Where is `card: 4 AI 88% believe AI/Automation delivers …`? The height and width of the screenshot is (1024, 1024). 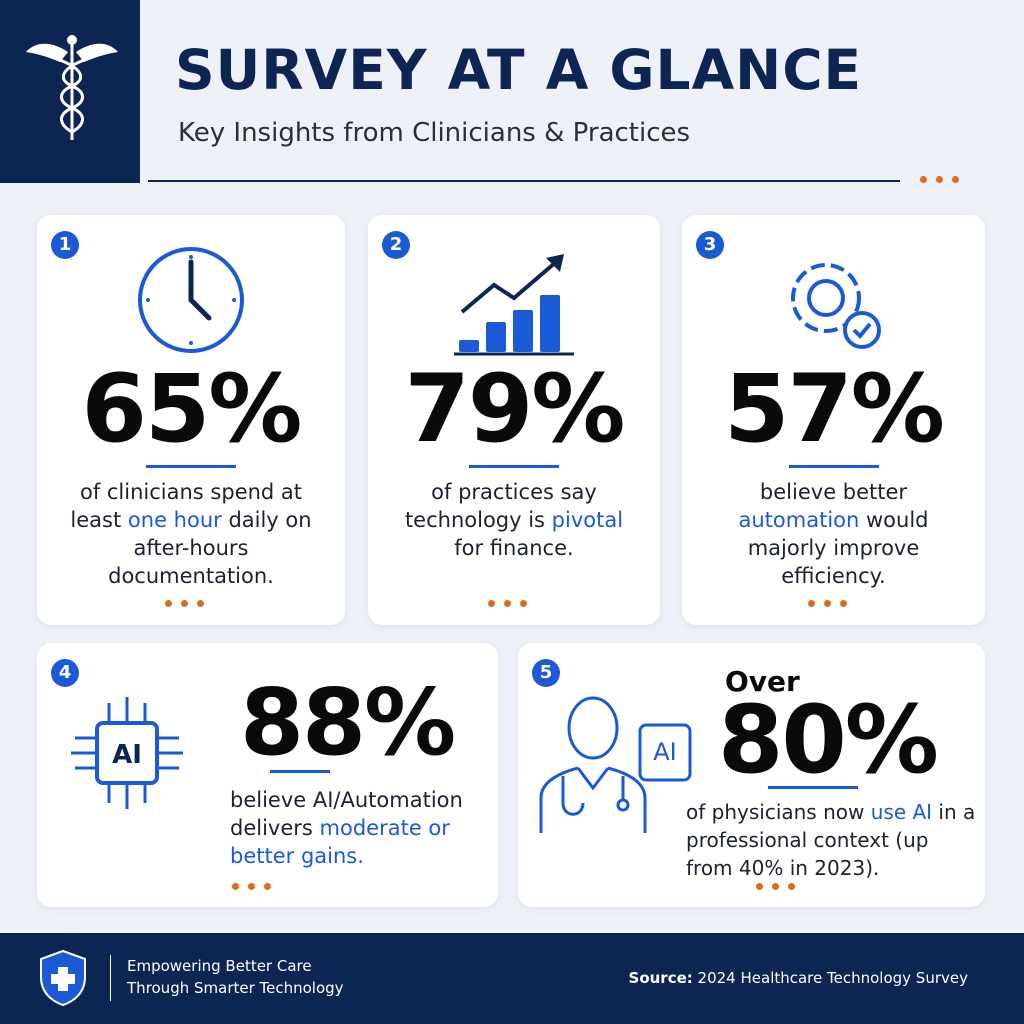 card: 4 AI 88% believe AI/Automation delivers … is located at coordinates (267, 775).